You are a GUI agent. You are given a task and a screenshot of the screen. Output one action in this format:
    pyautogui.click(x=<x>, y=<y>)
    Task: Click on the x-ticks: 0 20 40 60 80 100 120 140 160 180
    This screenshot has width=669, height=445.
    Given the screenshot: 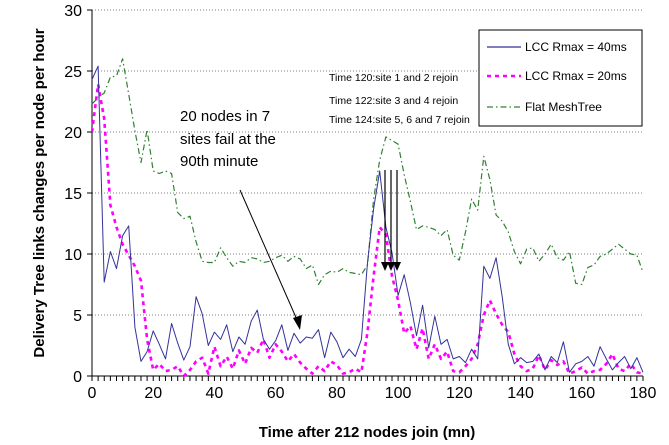 What is the action you would take?
    pyautogui.click(x=372, y=389)
    